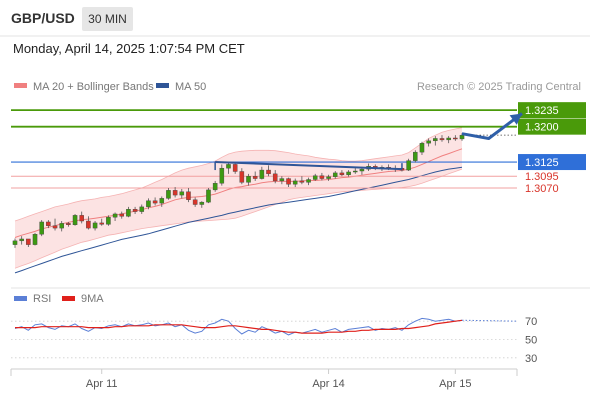 This screenshot has height=400, width=590. Describe the element at coordinates (239, 326) in the screenshot. I see `rsi-9ma-line` at that location.